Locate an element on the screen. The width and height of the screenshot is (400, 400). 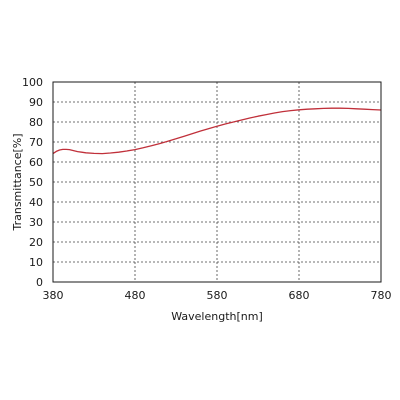
y-tick-label: 50 is located at coordinates (36, 182).